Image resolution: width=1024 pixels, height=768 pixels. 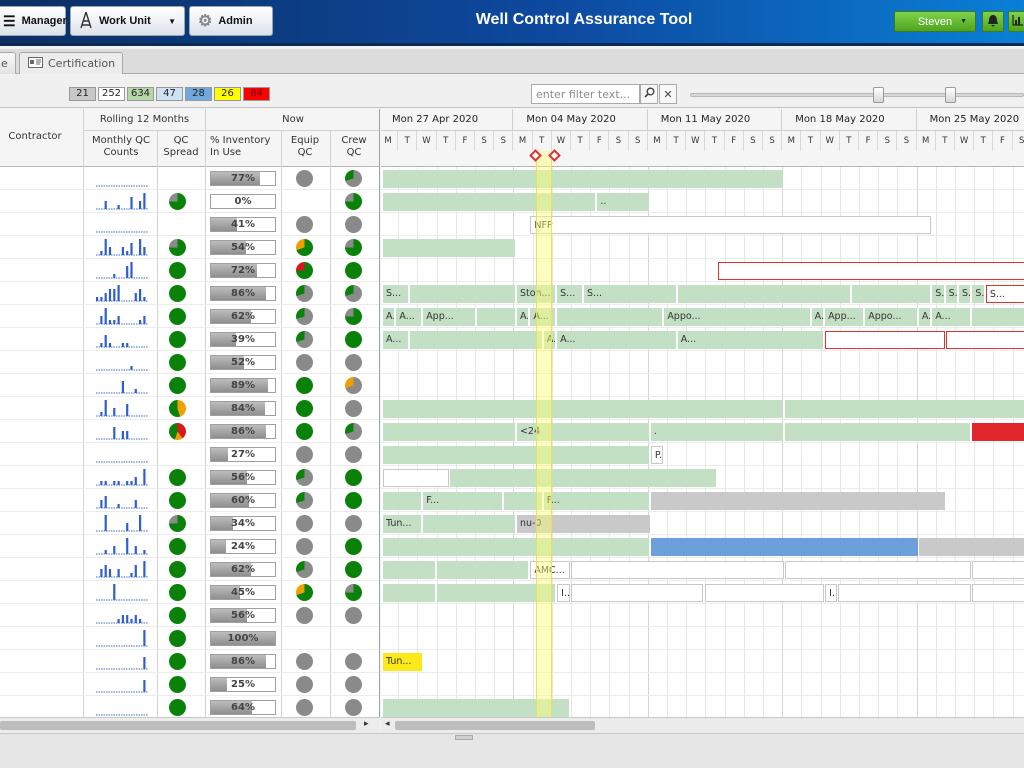 I want to click on gantt-bar: nu-0, so click(x=583, y=524).